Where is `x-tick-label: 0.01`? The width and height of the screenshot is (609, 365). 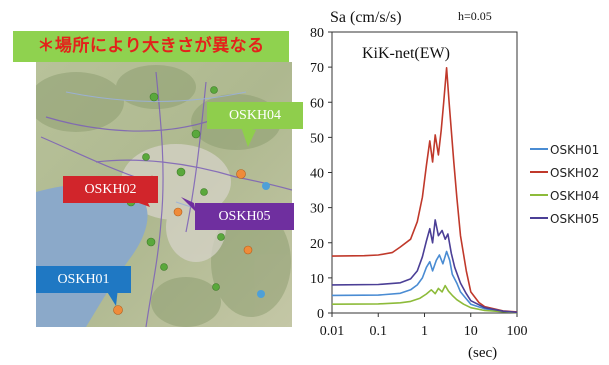
x-tick-label: 0.01 is located at coordinates (332, 331).